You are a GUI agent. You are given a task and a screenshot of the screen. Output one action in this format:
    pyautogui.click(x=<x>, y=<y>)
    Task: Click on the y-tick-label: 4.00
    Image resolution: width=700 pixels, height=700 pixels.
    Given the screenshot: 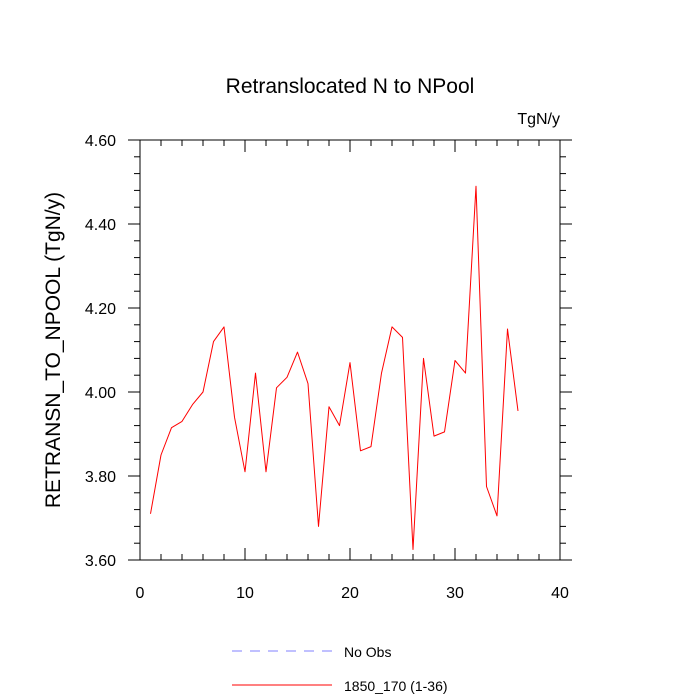 What is the action you would take?
    pyautogui.click(x=100, y=393)
    